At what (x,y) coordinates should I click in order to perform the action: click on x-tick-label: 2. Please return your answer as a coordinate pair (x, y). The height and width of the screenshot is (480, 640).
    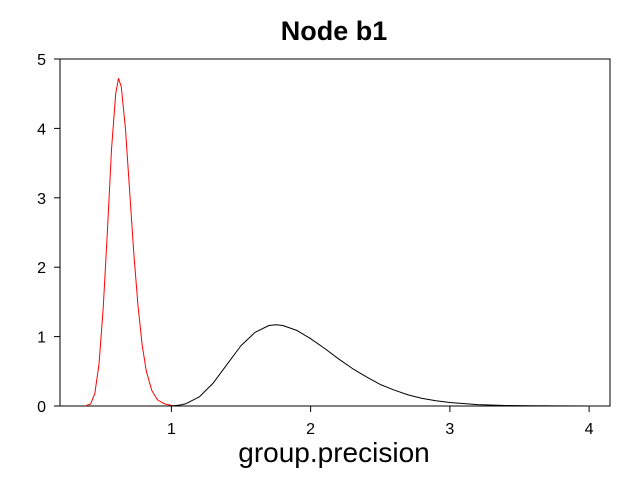
    Looking at the image, I should click on (310, 429).